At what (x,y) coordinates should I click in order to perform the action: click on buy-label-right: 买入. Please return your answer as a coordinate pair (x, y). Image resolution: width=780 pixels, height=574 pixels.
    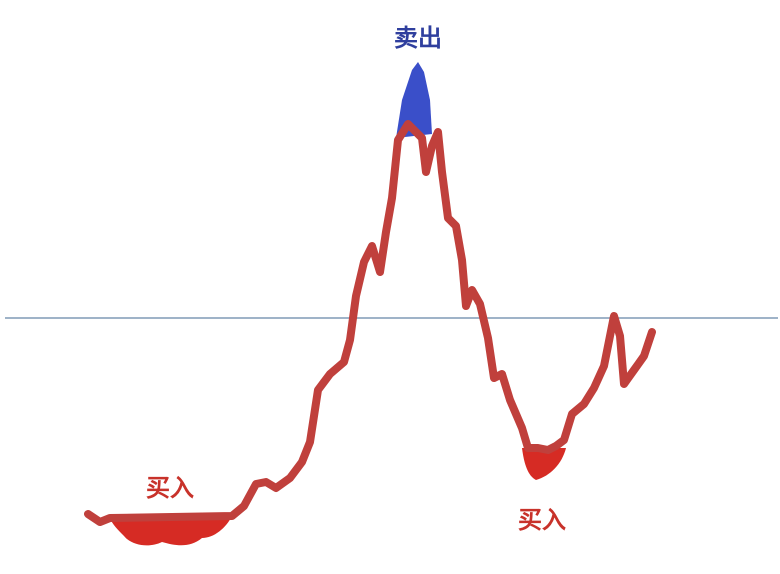
    Looking at the image, I should click on (542, 520).